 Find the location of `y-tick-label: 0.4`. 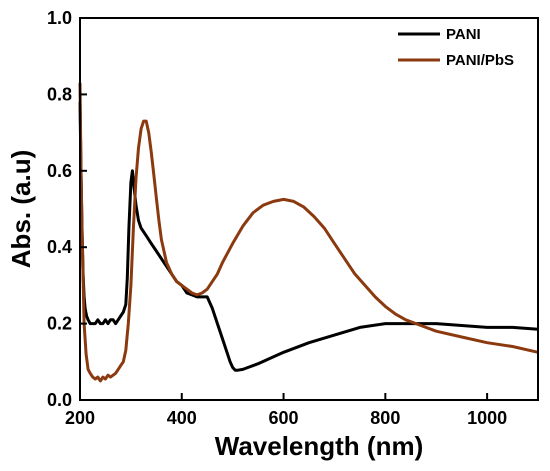

y-tick-label: 0.4 is located at coordinates (59, 247).